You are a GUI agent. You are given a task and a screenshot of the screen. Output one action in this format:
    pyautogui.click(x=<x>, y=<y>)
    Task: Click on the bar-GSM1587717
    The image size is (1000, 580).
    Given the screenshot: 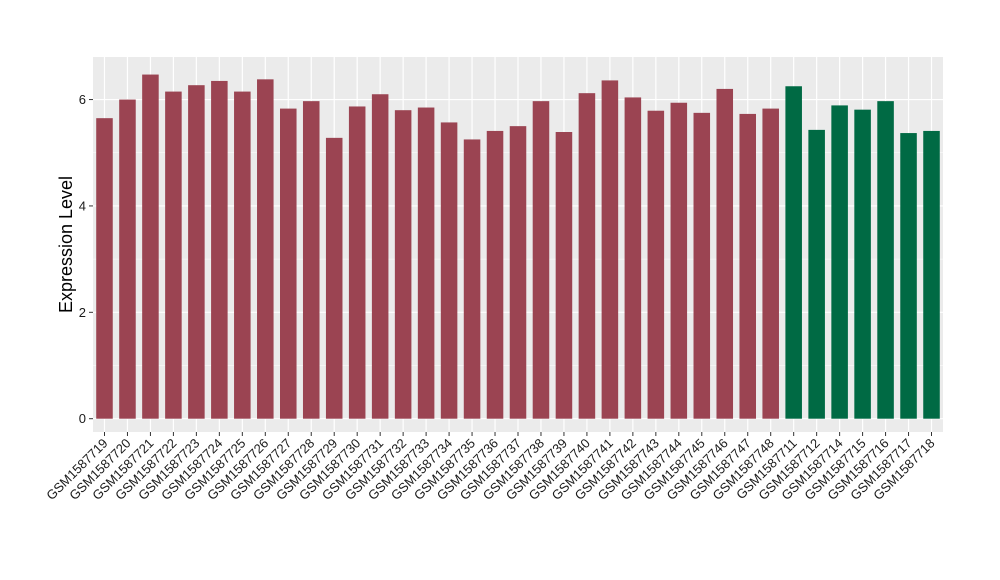 What is the action you would take?
    pyautogui.click(x=908, y=276)
    